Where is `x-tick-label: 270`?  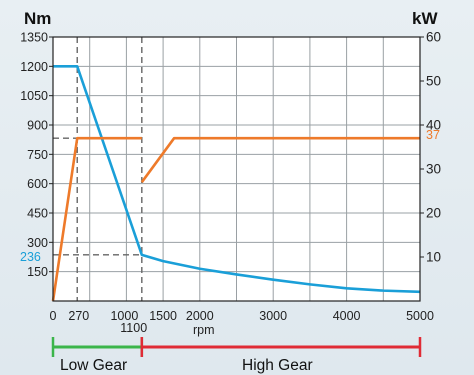
x-tick-label: 270 is located at coordinates (78, 316).